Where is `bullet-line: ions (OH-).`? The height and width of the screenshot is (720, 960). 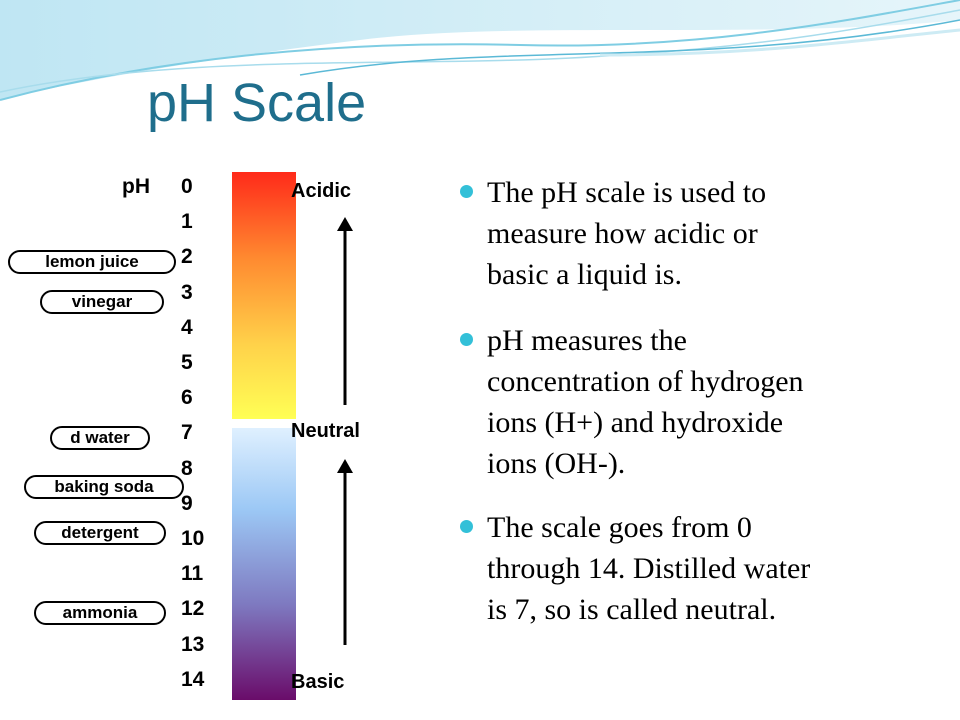 bullet-line: ions (OH-). is located at coordinates (556, 463).